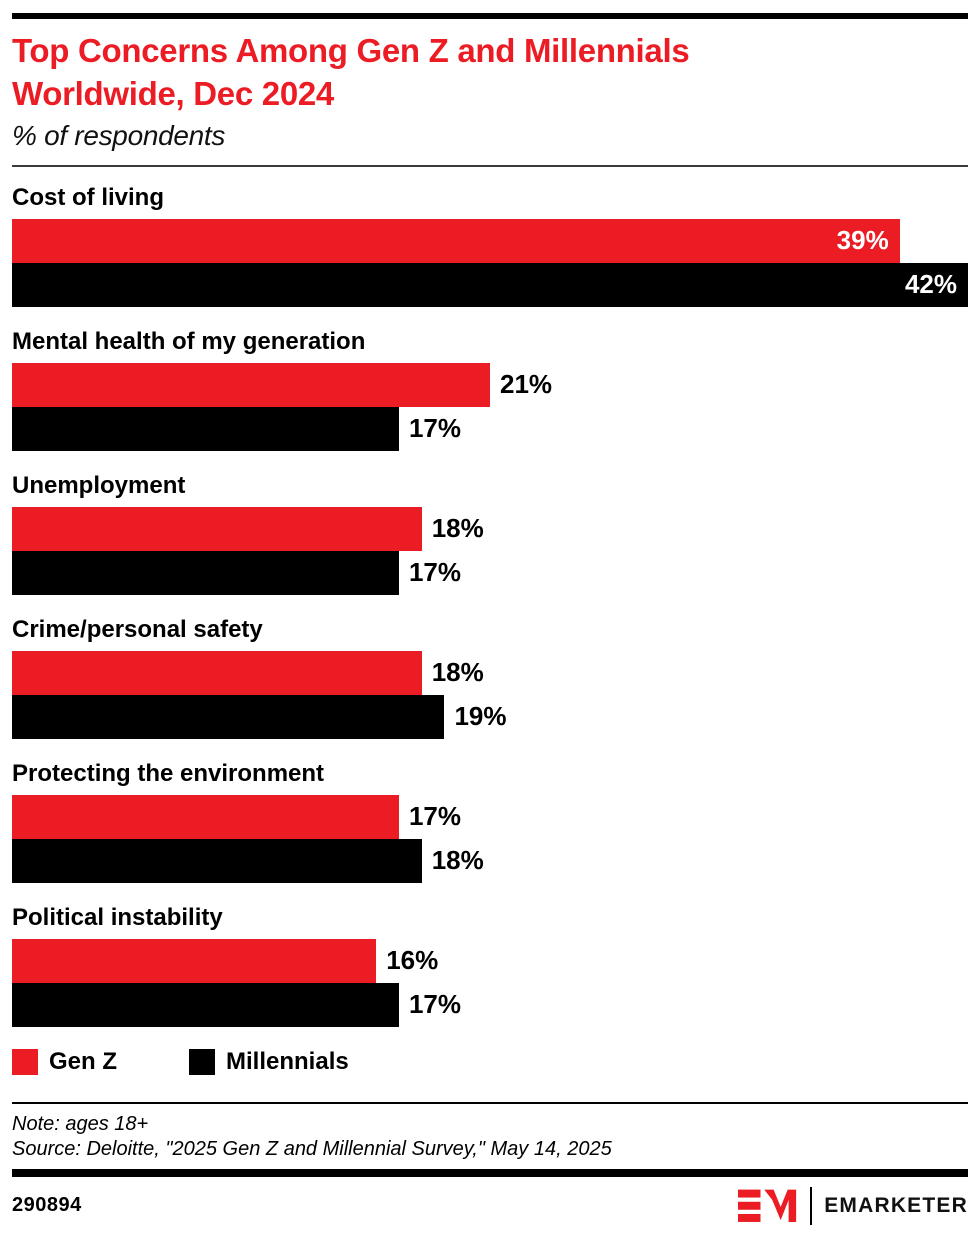 Image resolution: width=980 pixels, height=1234 pixels. I want to click on bar-gen-z: 39%, so click(456, 240).